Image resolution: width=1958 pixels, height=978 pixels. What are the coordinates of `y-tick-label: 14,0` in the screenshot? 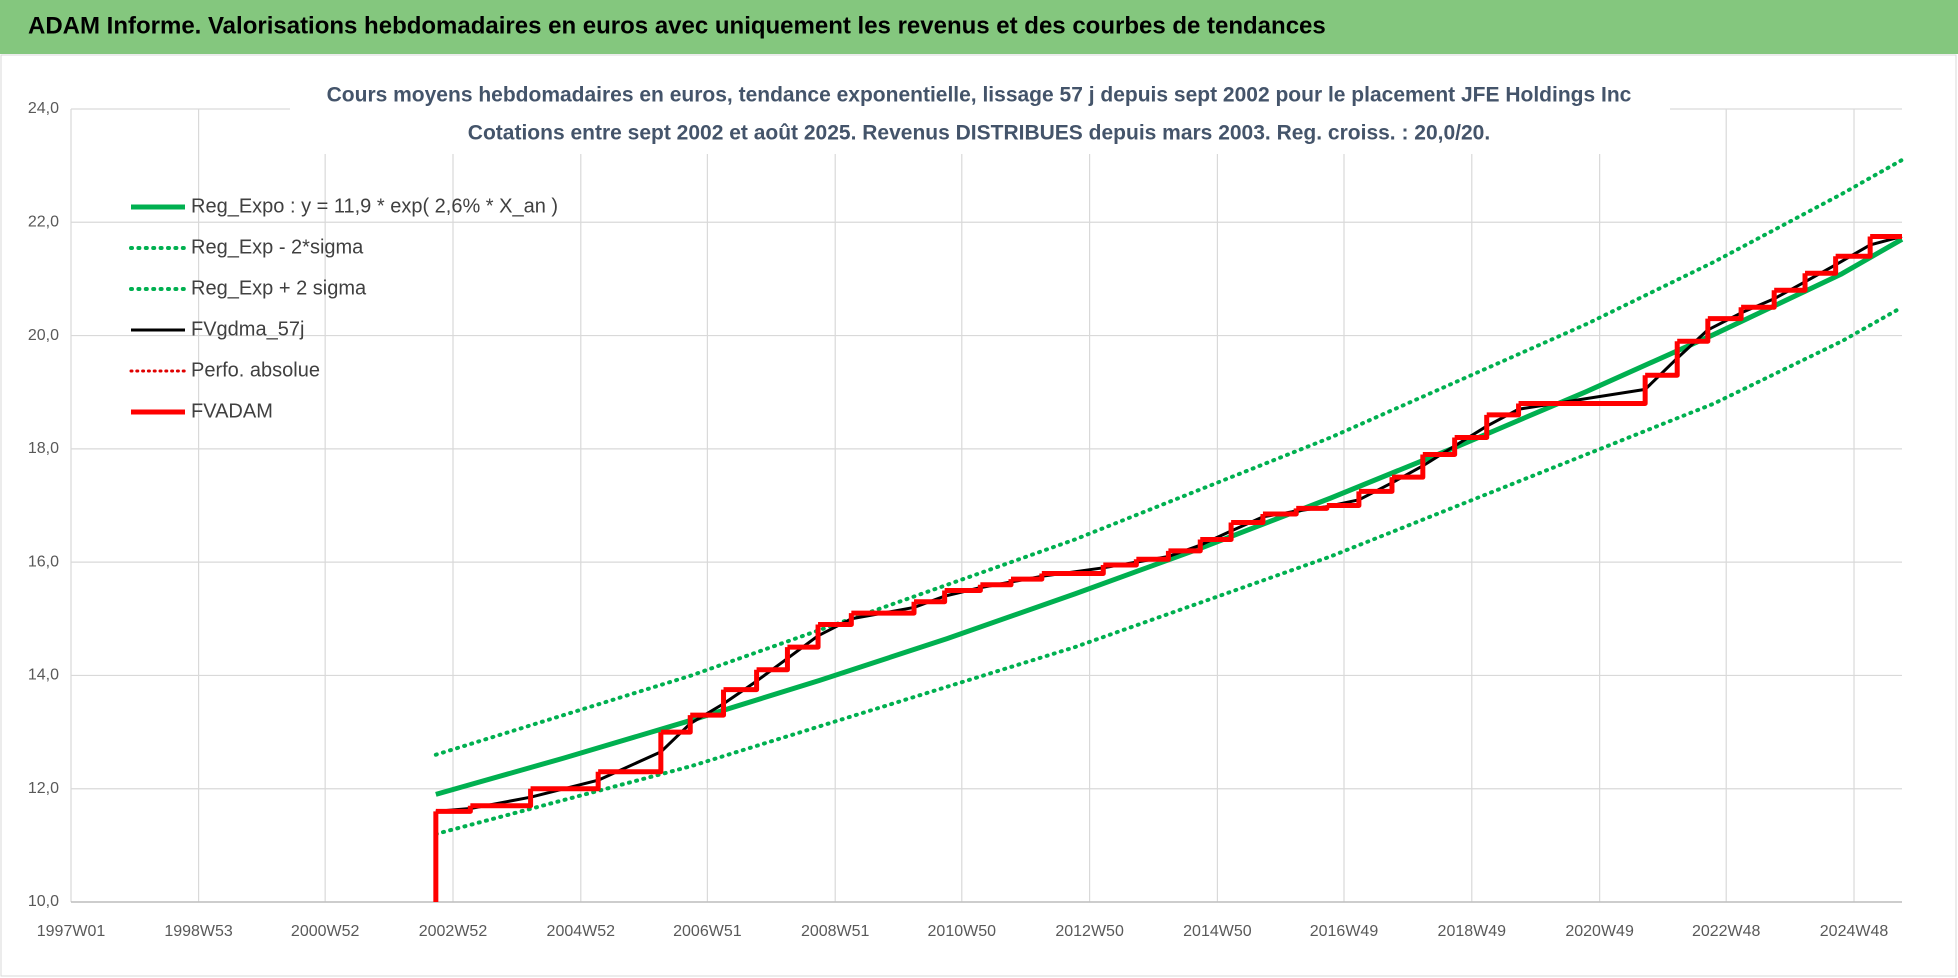 It's located at (43, 675).